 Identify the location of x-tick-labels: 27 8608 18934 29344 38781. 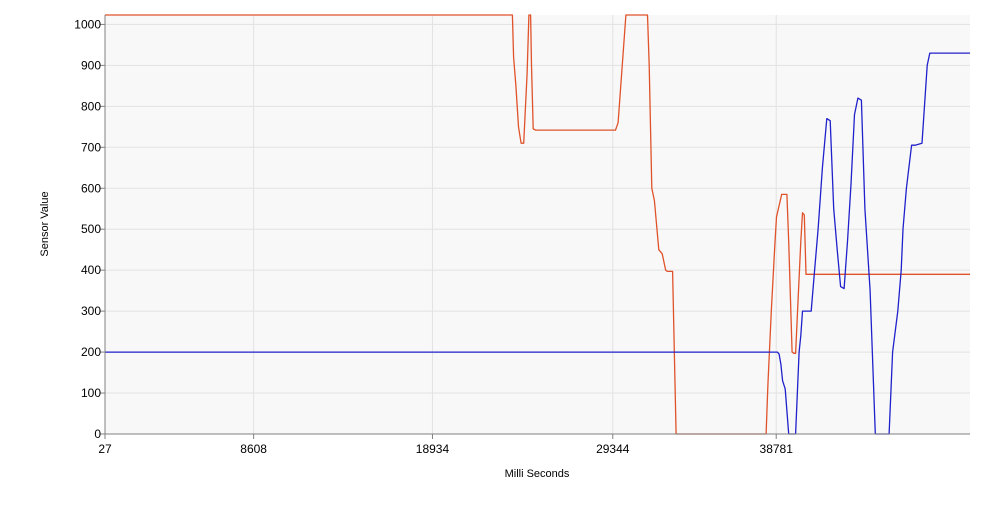
(445, 449).